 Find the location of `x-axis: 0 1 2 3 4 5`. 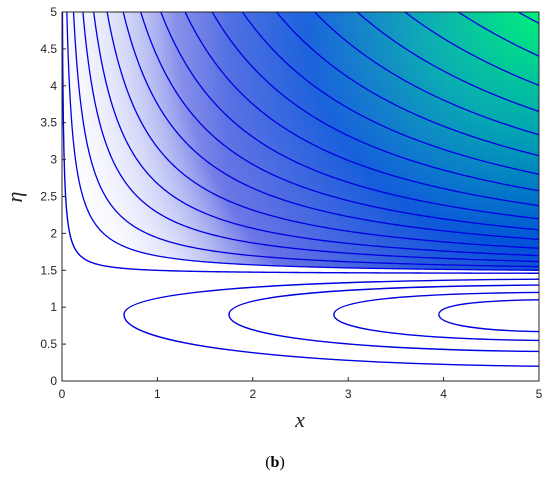

x-axis: 0 1 2 3 4 5 is located at coordinates (301, 389).